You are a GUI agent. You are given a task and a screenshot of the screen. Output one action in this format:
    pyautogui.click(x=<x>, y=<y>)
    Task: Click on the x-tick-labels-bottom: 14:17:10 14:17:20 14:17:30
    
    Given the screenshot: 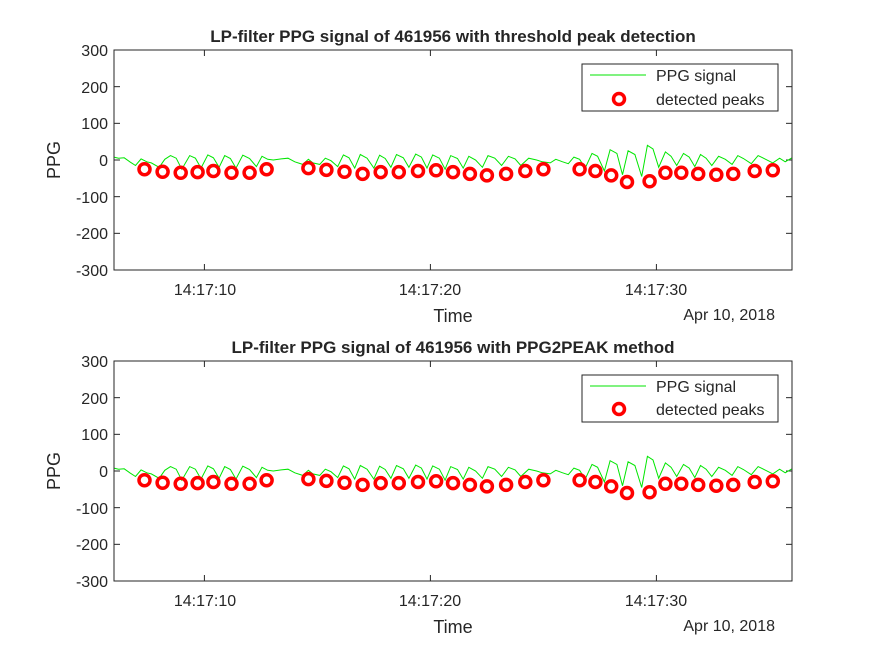 What is the action you would take?
    pyautogui.click(x=430, y=601)
    